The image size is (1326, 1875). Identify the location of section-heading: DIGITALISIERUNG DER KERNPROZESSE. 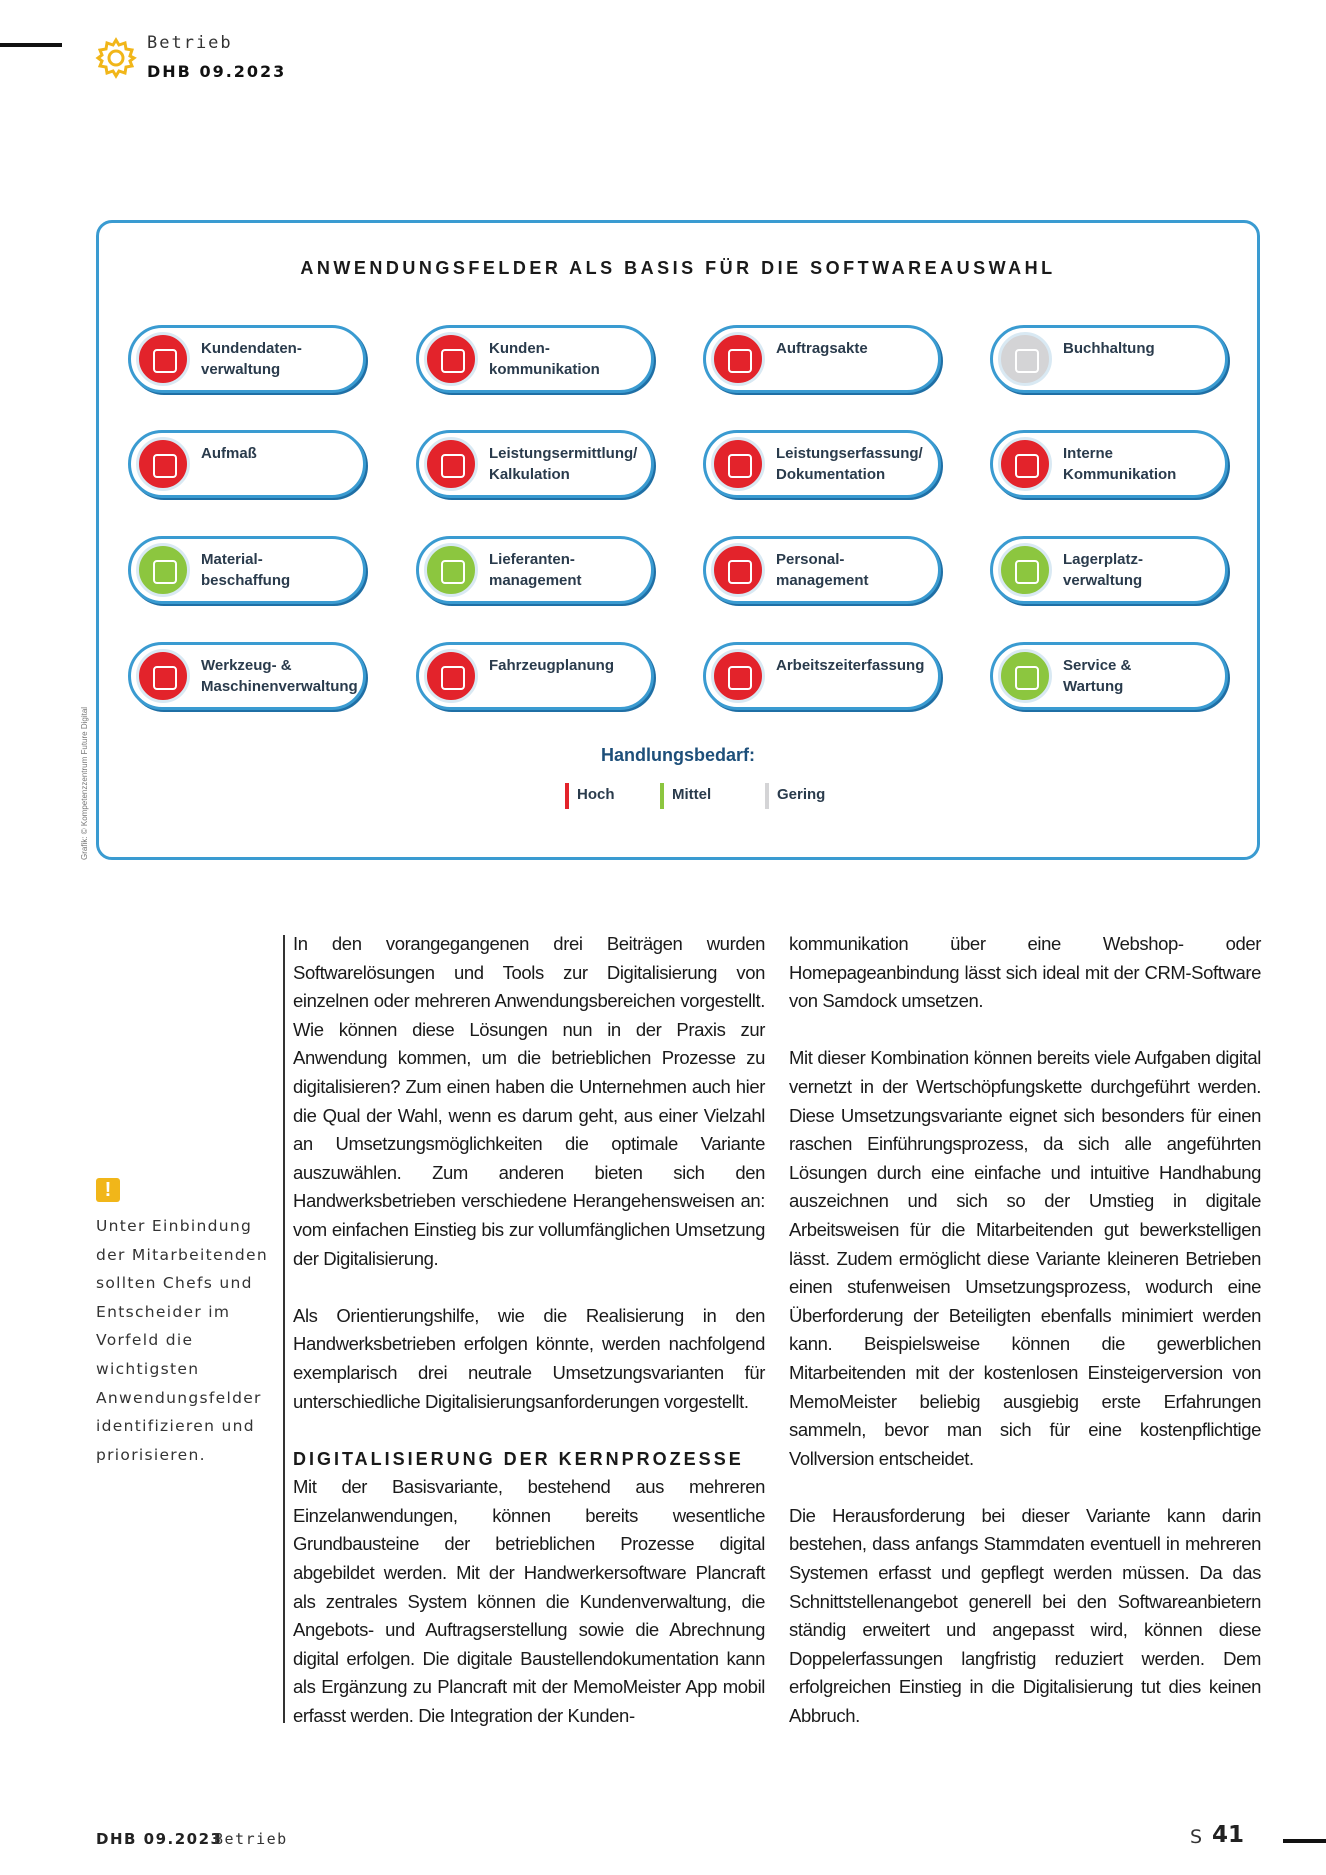
(518, 1458).